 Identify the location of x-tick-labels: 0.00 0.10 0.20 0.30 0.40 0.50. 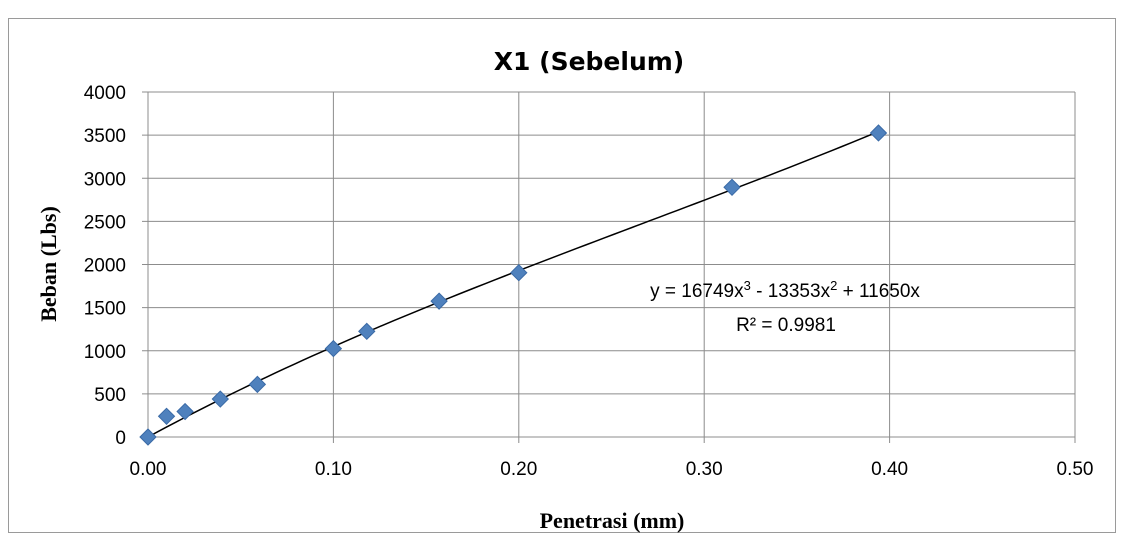
(612, 469).